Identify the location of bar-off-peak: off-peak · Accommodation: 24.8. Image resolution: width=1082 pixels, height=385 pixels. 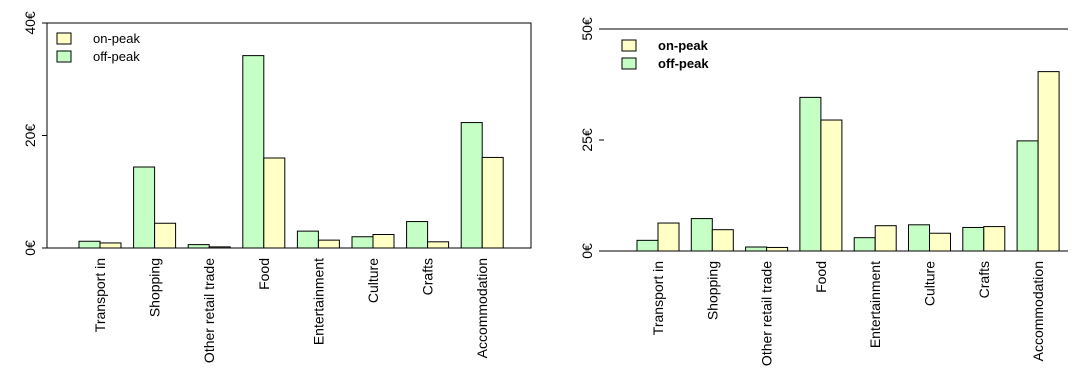
(1027, 196).